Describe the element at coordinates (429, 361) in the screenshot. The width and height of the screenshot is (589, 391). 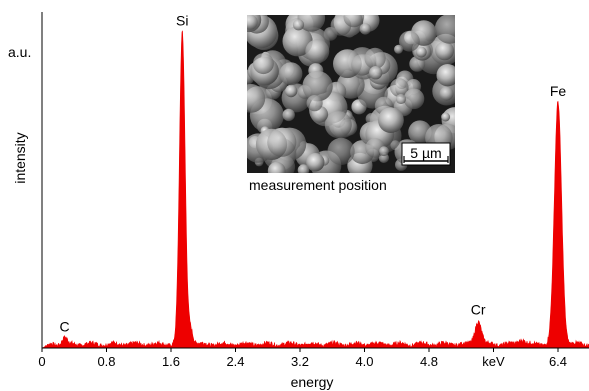
I see `x-tick-label: 4.8` at that location.